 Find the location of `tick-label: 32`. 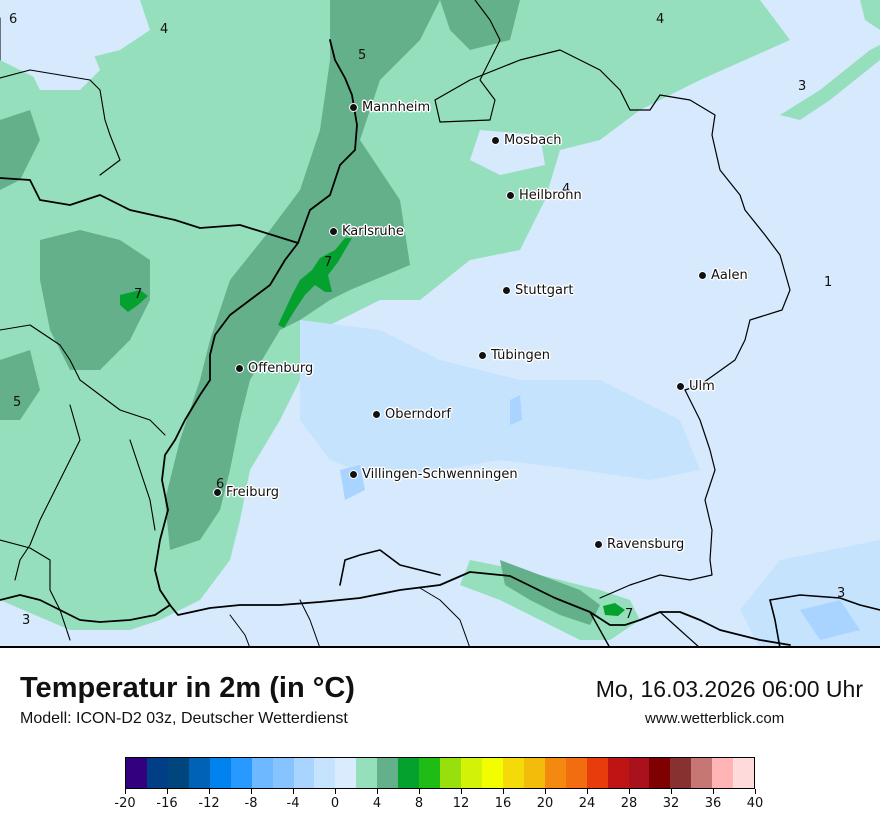

tick-label: 32 is located at coordinates (671, 803).